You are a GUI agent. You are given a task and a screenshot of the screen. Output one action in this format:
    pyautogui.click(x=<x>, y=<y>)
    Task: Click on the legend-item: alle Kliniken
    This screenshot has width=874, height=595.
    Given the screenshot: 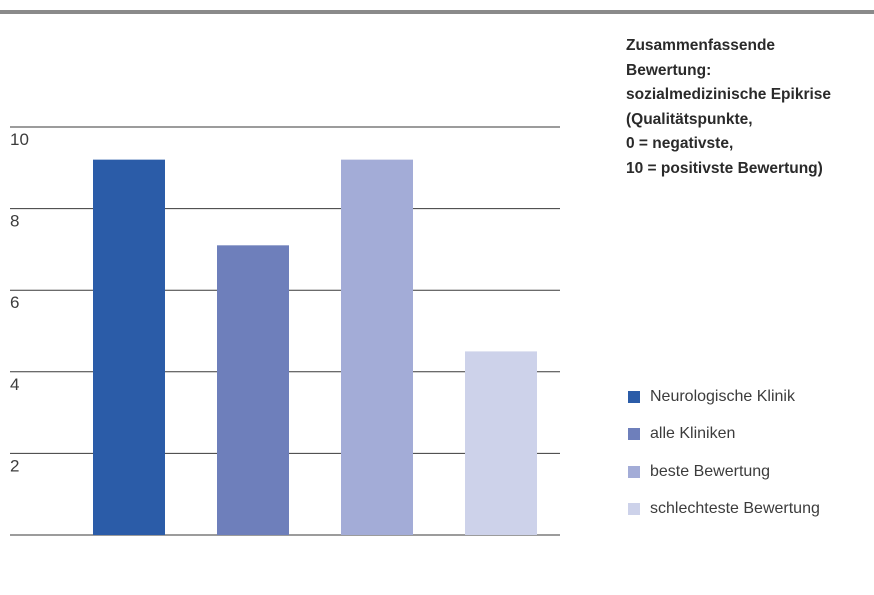 What is the action you would take?
    pyautogui.click(x=748, y=435)
    